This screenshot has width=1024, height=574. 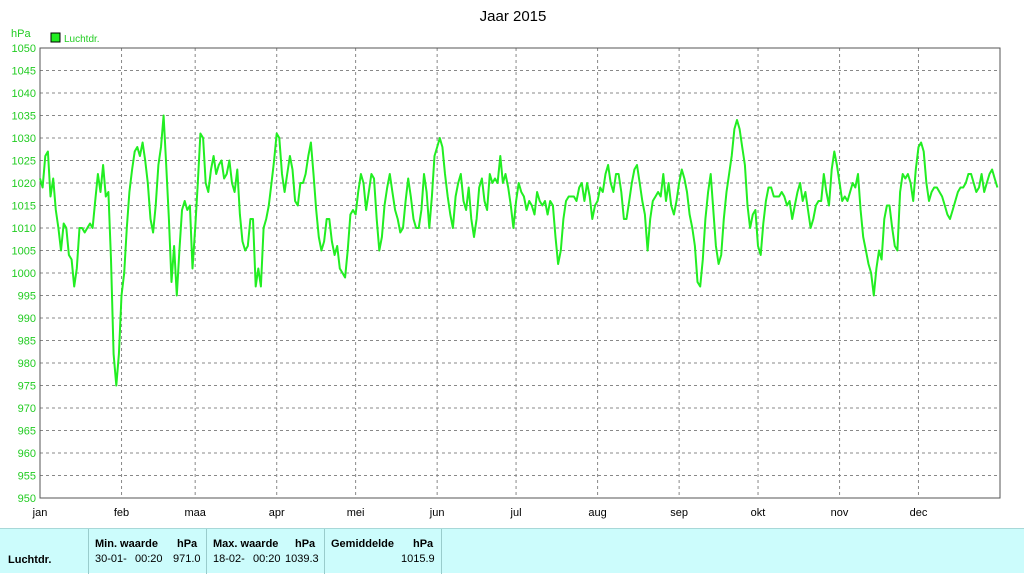 What do you see at coordinates (362, 544) in the screenshot?
I see `stats-avg-header: Gemiddelde` at bounding box center [362, 544].